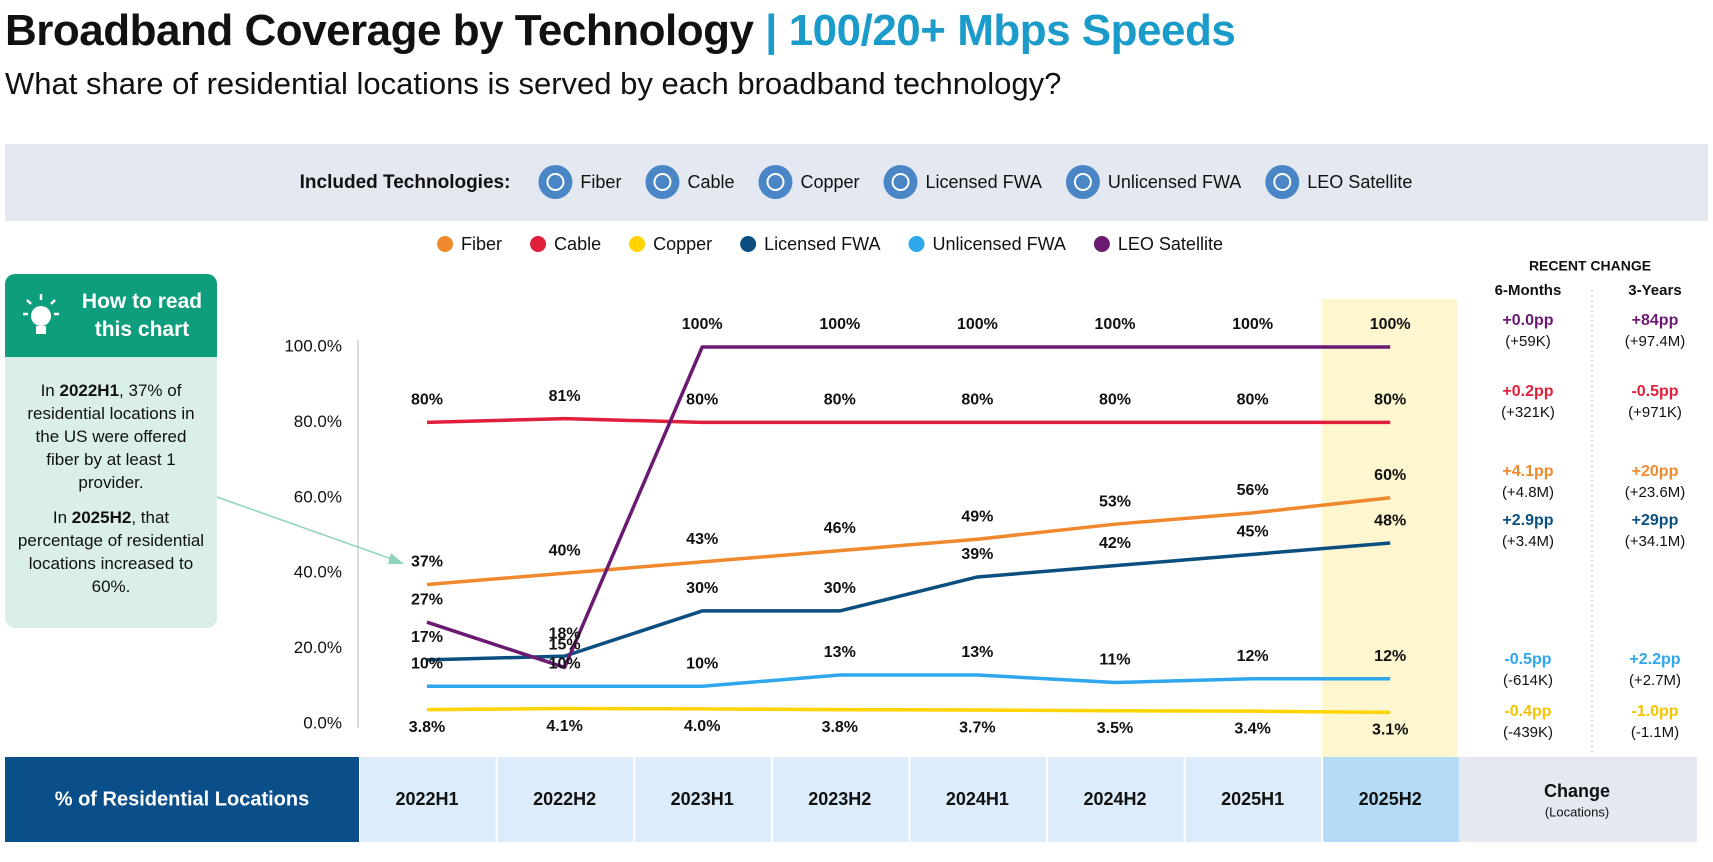 Image resolution: width=1713 pixels, height=862 pixels. I want to click on x-tick-label: 2024H1, so click(977, 799).